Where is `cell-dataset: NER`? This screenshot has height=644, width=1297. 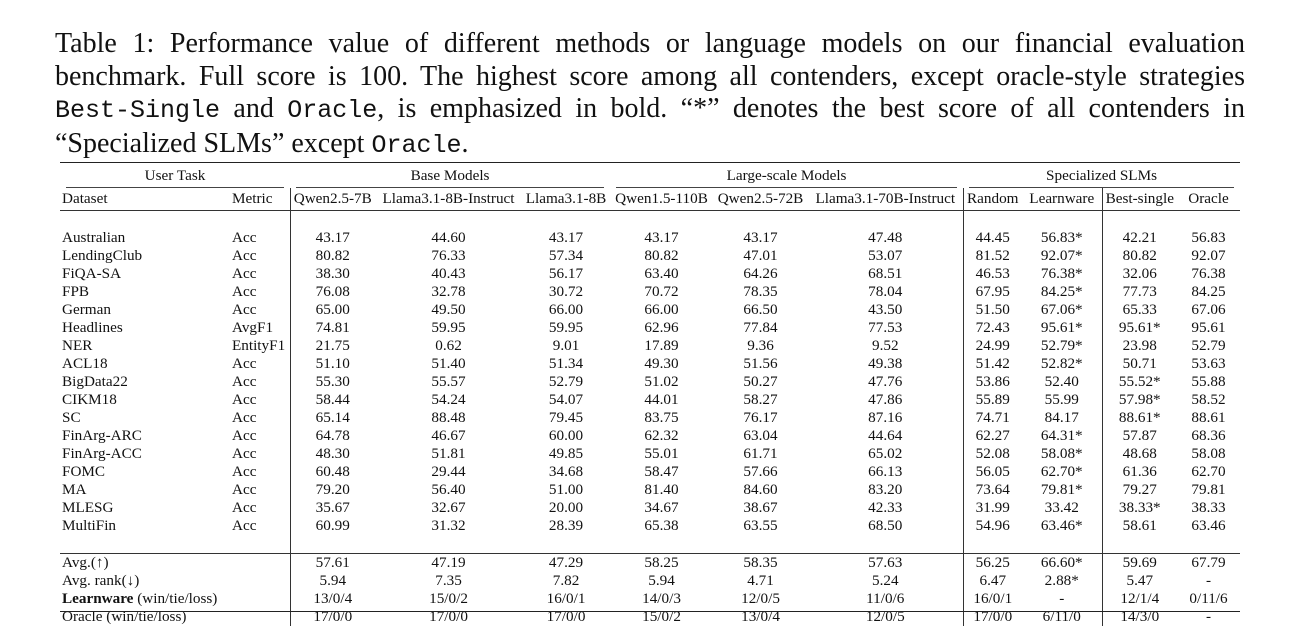 cell-dataset: NER is located at coordinates (77, 345).